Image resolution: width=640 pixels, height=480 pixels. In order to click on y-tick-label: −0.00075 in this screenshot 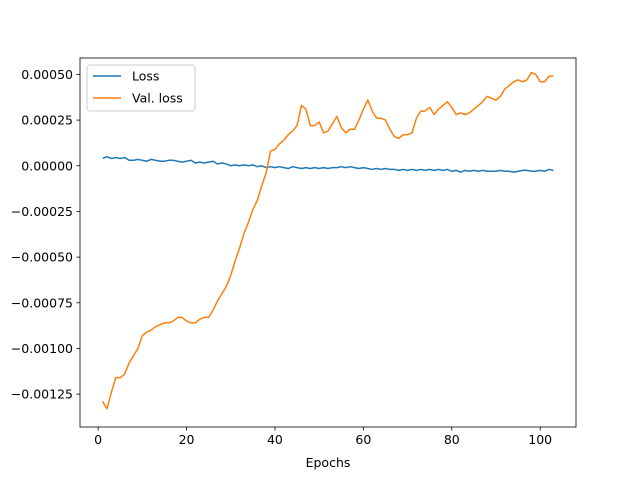, I will do `click(42, 302)`.